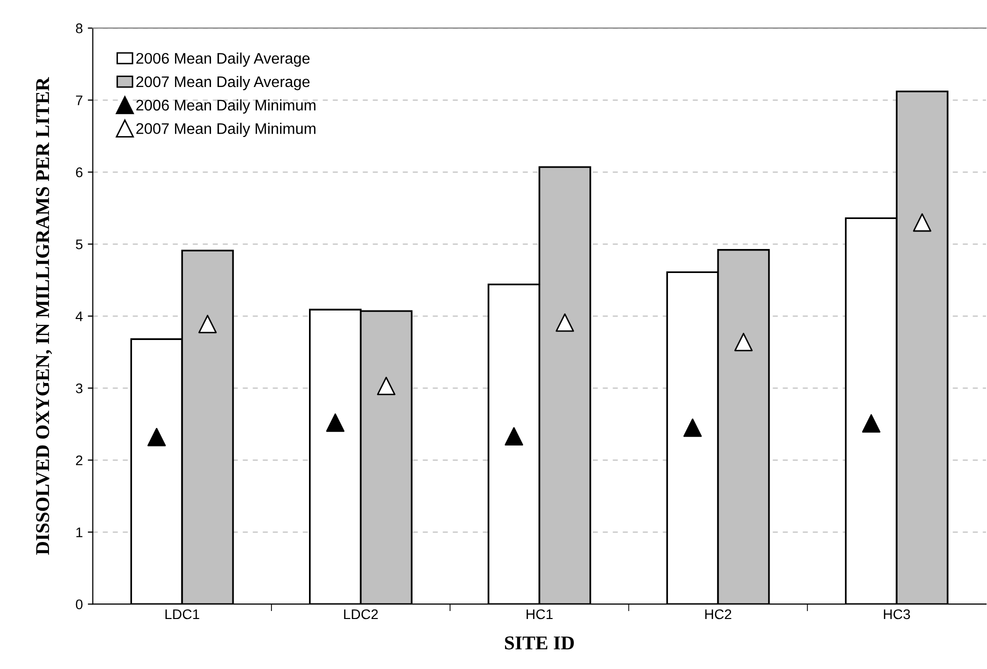 This screenshot has height=669, width=987. I want to click on y-axis-title: DISSOLVED OXYGEN, IN MILLIGRAMS PER LITER, so click(44, 315).